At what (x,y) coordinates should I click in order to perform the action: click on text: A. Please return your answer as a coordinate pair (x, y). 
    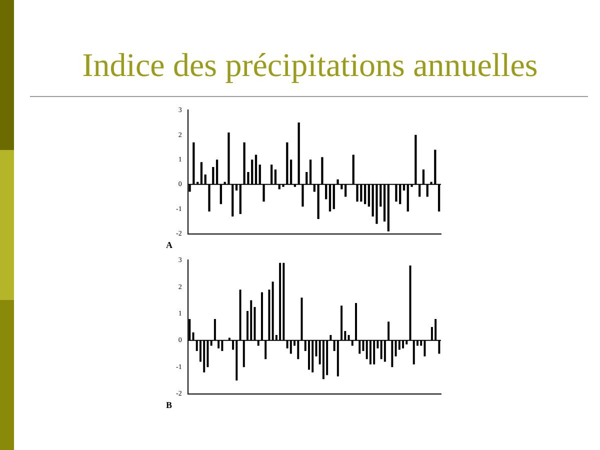
    Looking at the image, I should click on (169, 245).